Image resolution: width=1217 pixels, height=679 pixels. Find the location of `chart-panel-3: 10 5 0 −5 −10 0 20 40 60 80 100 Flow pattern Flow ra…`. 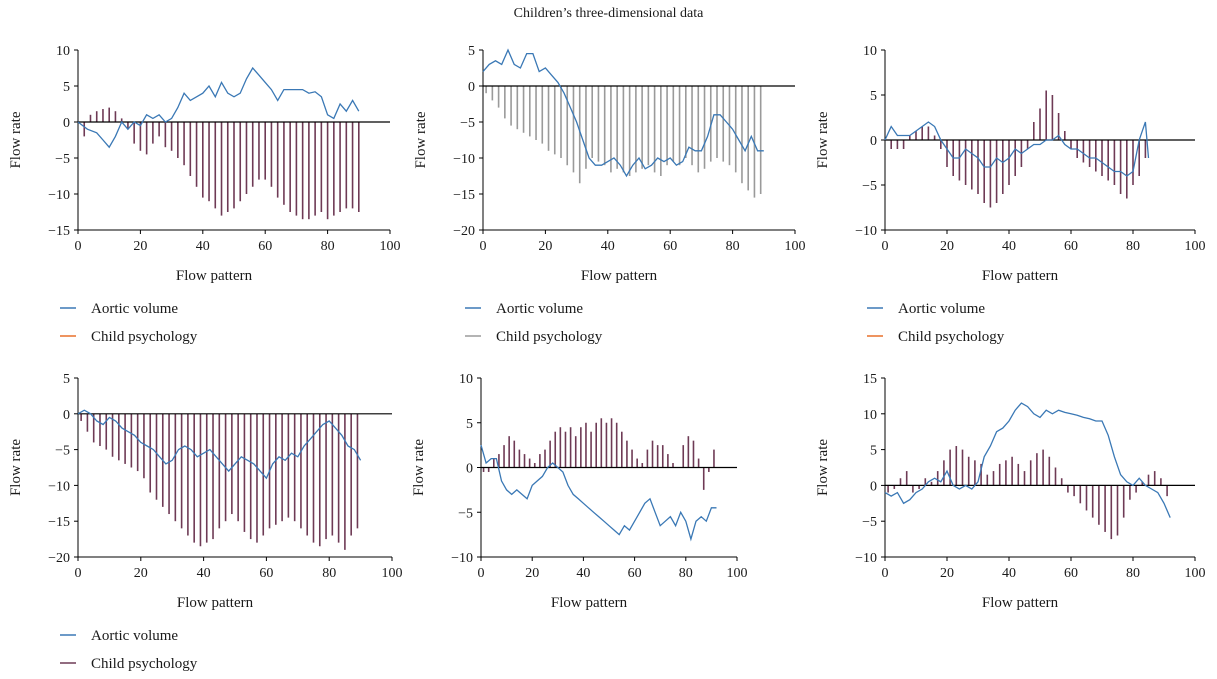

chart-panel-3: 10 5 0 −5 −10 0 20 40 60 80 100 Flow pattern Flow ra… is located at coordinates (1010, 194).